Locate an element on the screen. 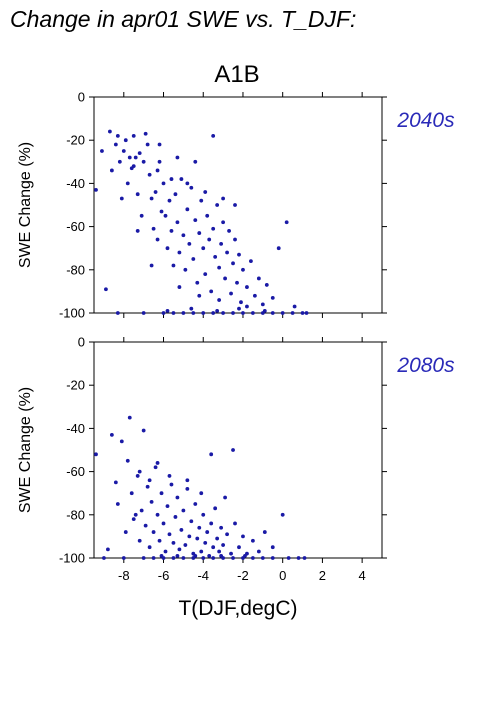  x-axis-label: T(DJF,degC) is located at coordinates (237, 608).